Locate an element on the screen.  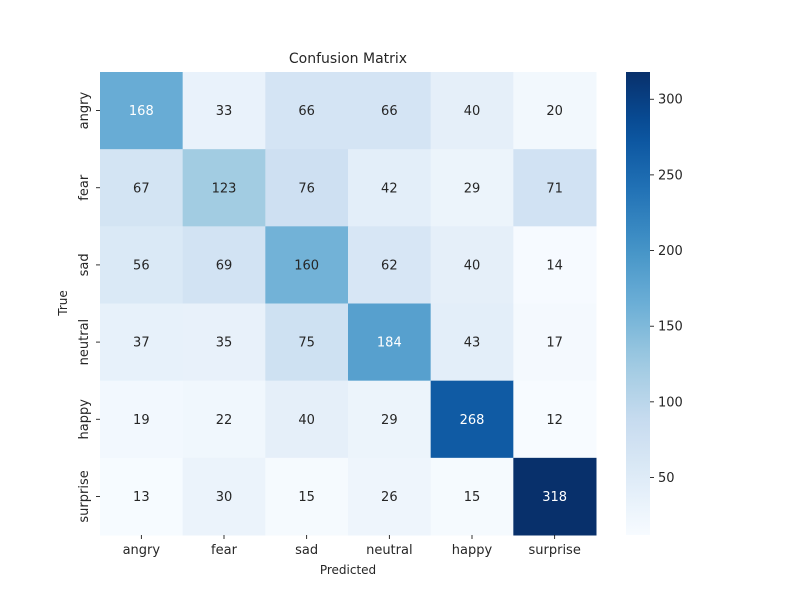
cell-value-label: 268 is located at coordinates (472, 420).